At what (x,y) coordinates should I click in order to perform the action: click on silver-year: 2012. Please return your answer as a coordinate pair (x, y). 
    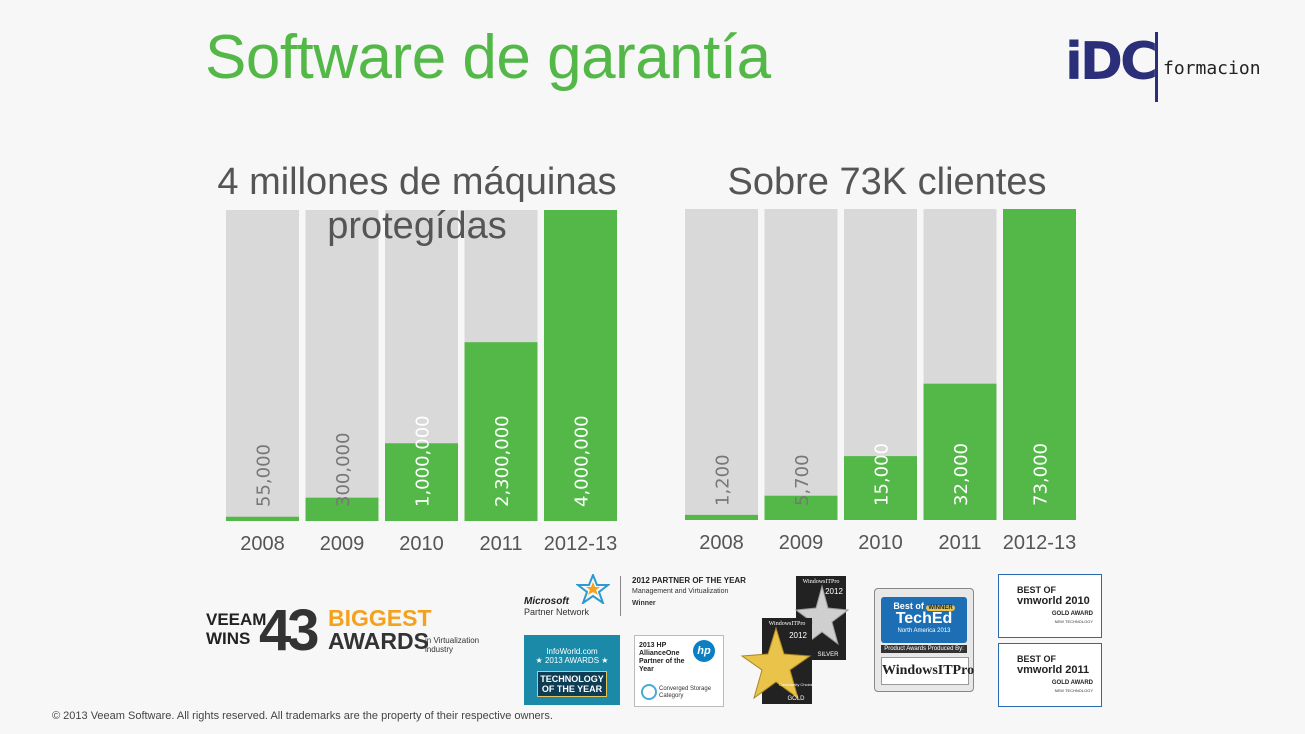
    Looking at the image, I should click on (834, 591).